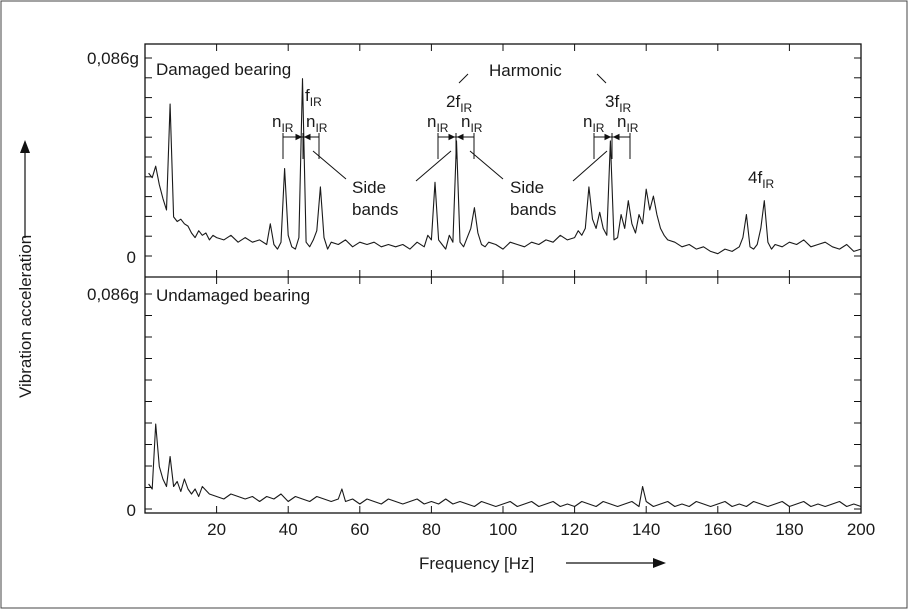  What do you see at coordinates (131, 510) in the screenshot?
I see `bottom-panel-zero-label: 0` at bounding box center [131, 510].